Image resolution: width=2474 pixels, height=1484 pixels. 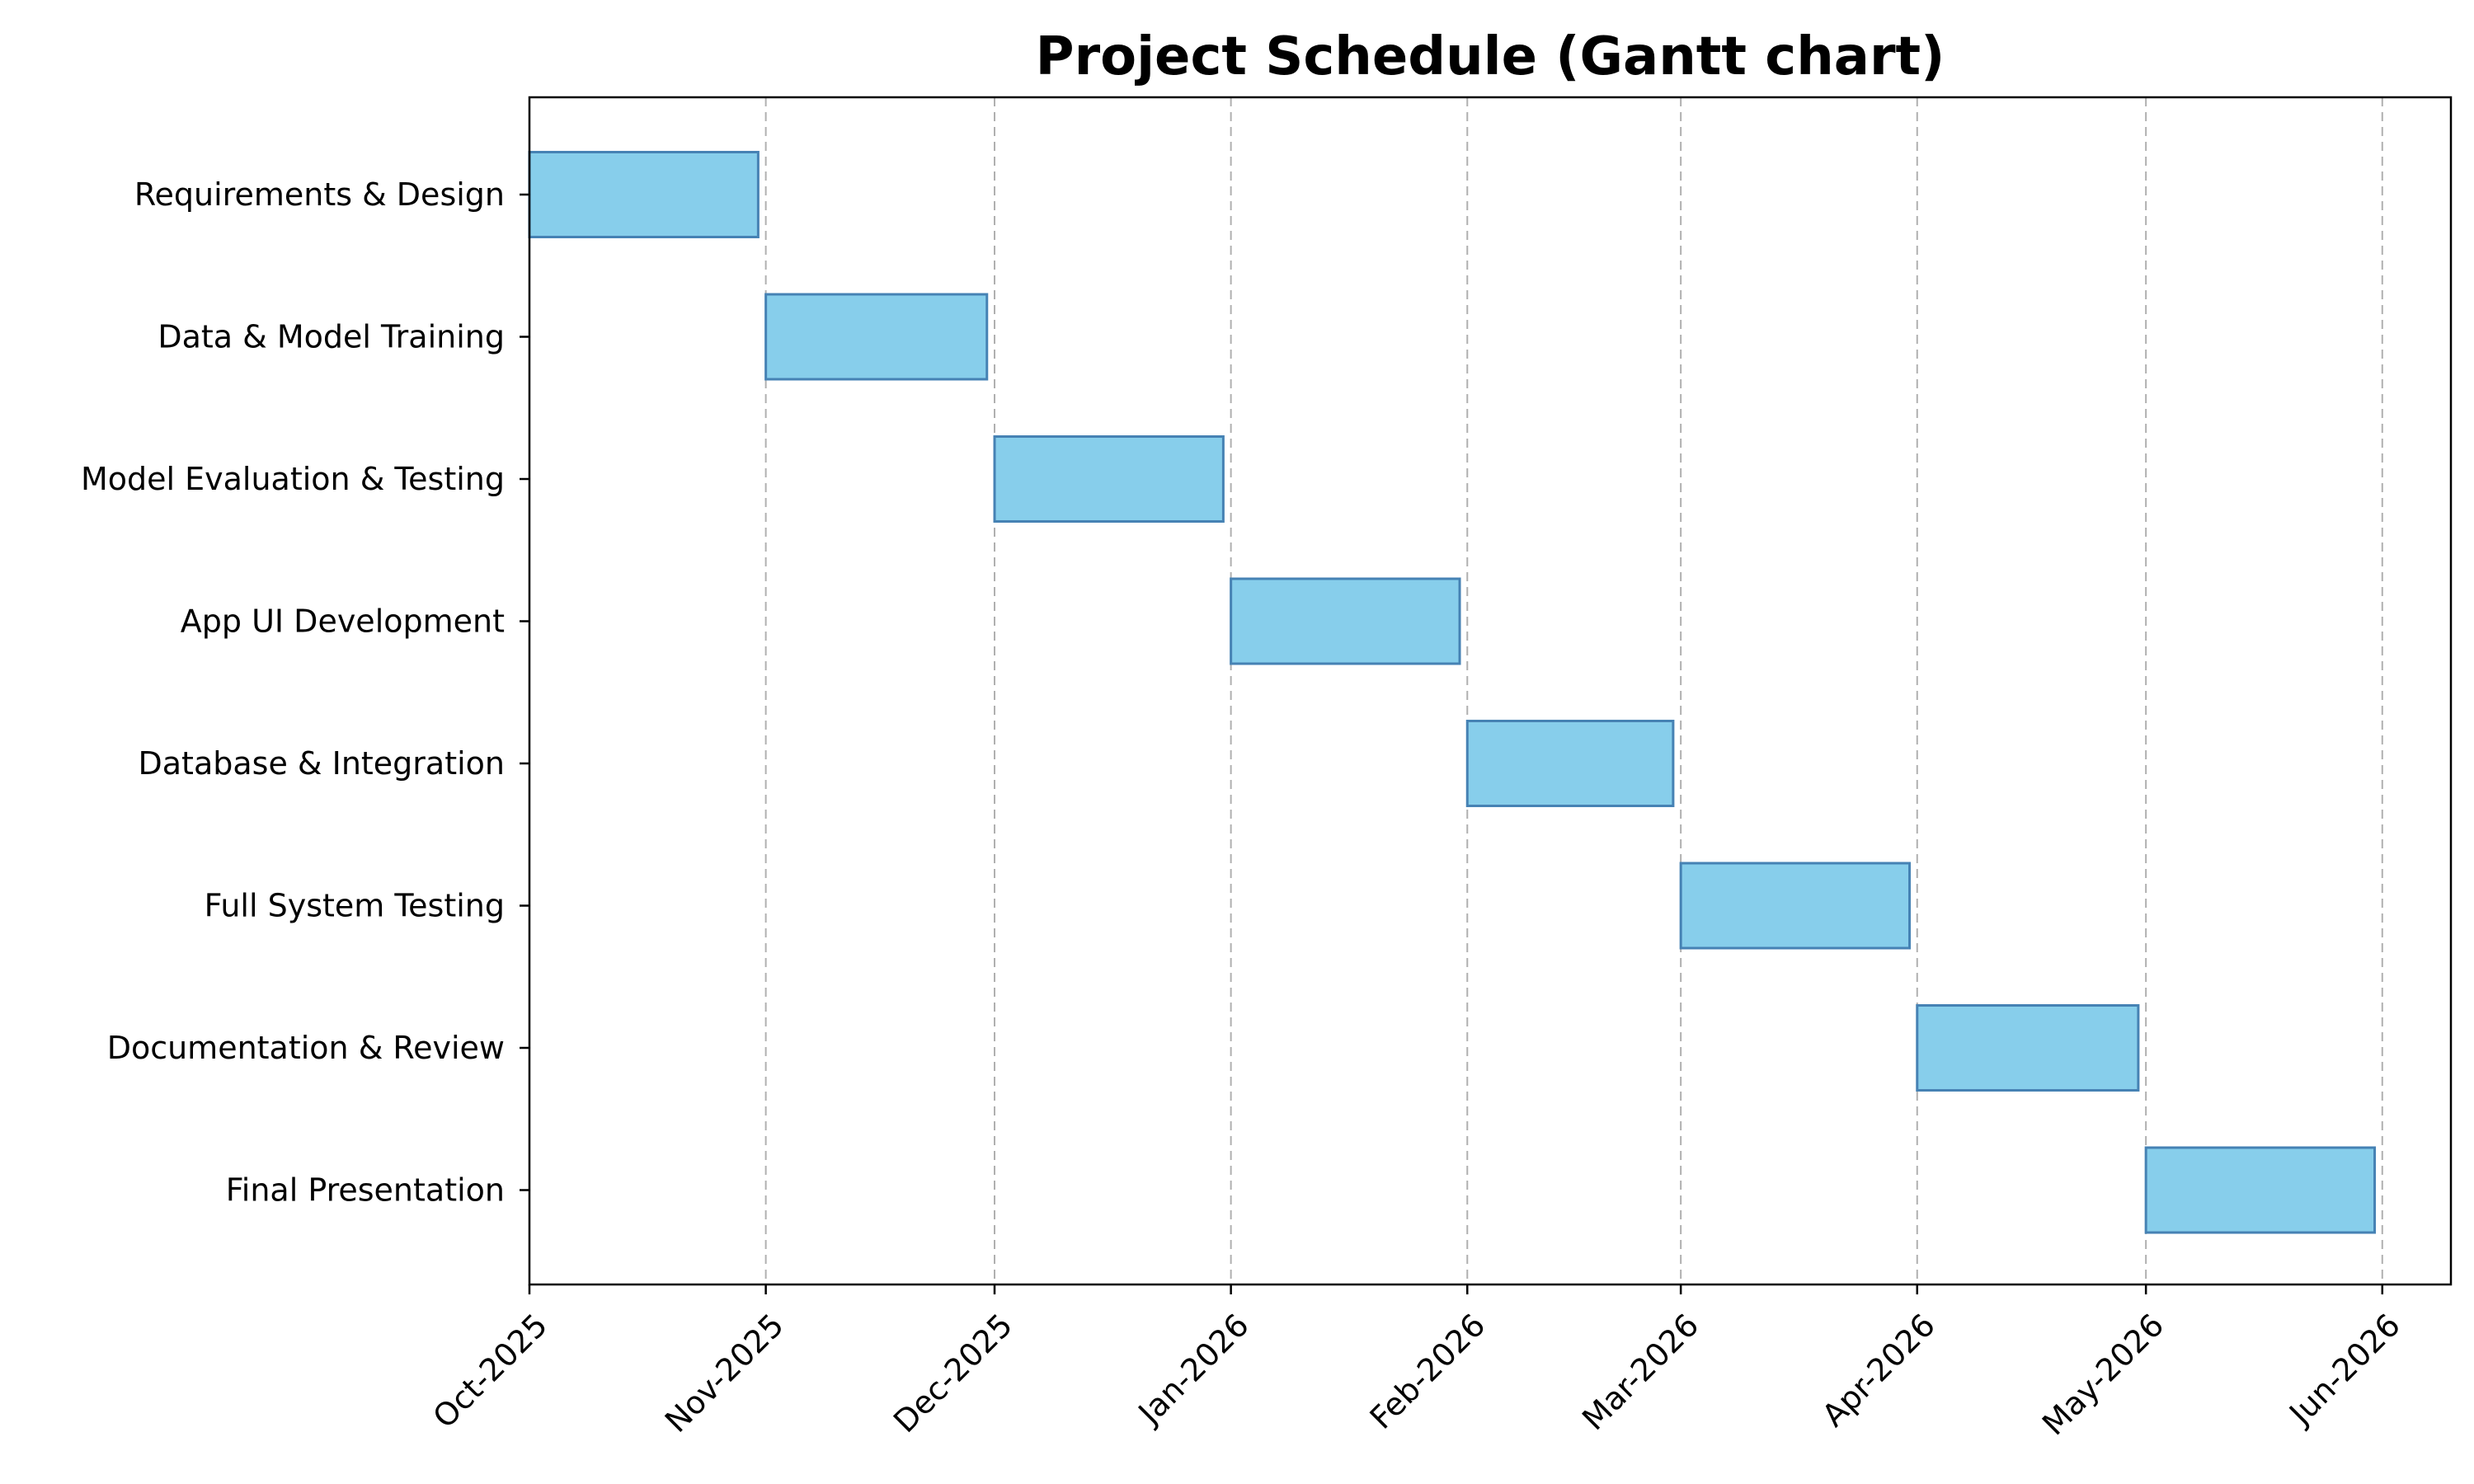 I want to click on task-label: Model Evaluation & Testing, so click(x=293, y=479).